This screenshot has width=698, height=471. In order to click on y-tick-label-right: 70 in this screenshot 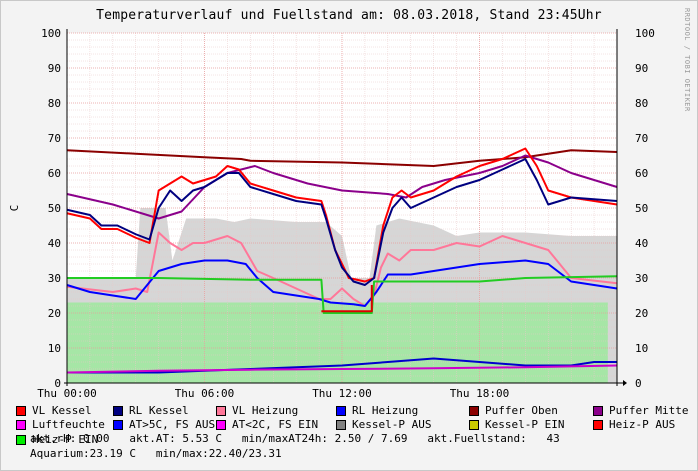, I will do `click(641, 138)`.